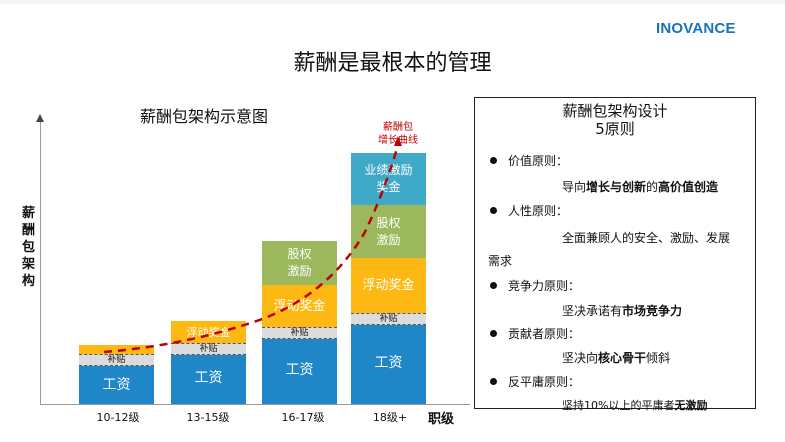 Image resolution: width=785 pixels, height=442 pixels. Describe the element at coordinates (544, 286) in the screenshot. I see `principle-heading: 竞争力原则：` at that location.